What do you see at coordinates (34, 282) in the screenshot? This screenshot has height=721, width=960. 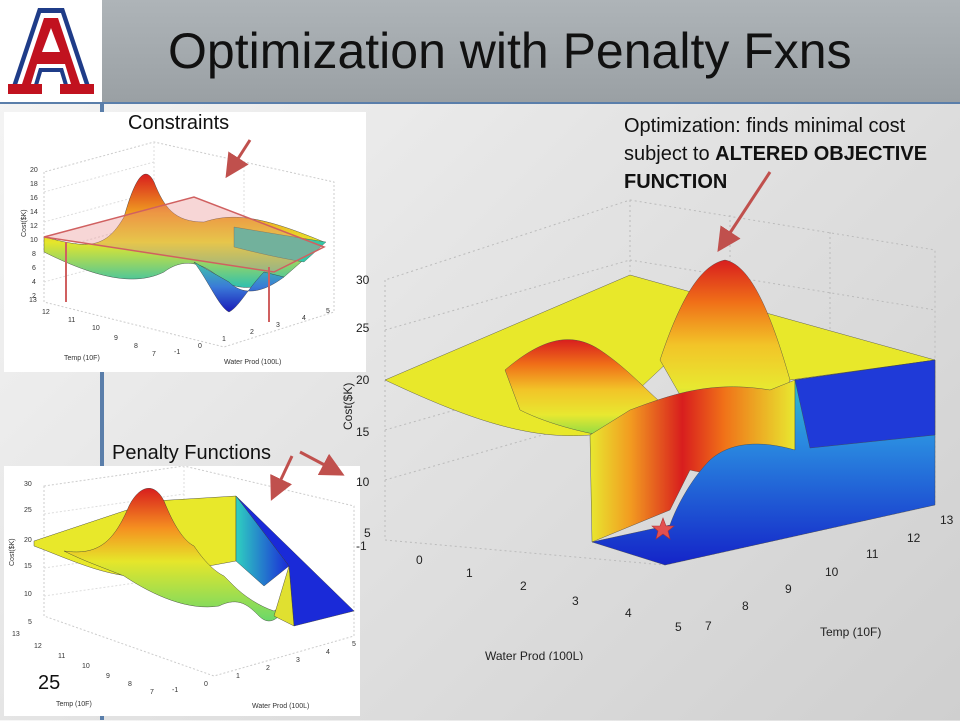 I see `tick-label: 4` at bounding box center [34, 282].